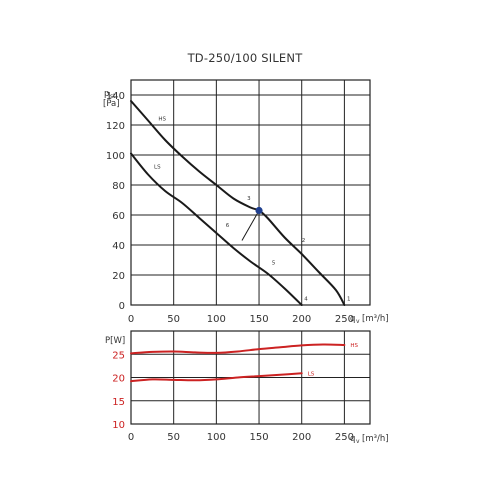 The image size is (500, 504). I want to click on power-y-tick-label: 25, so click(118, 355).